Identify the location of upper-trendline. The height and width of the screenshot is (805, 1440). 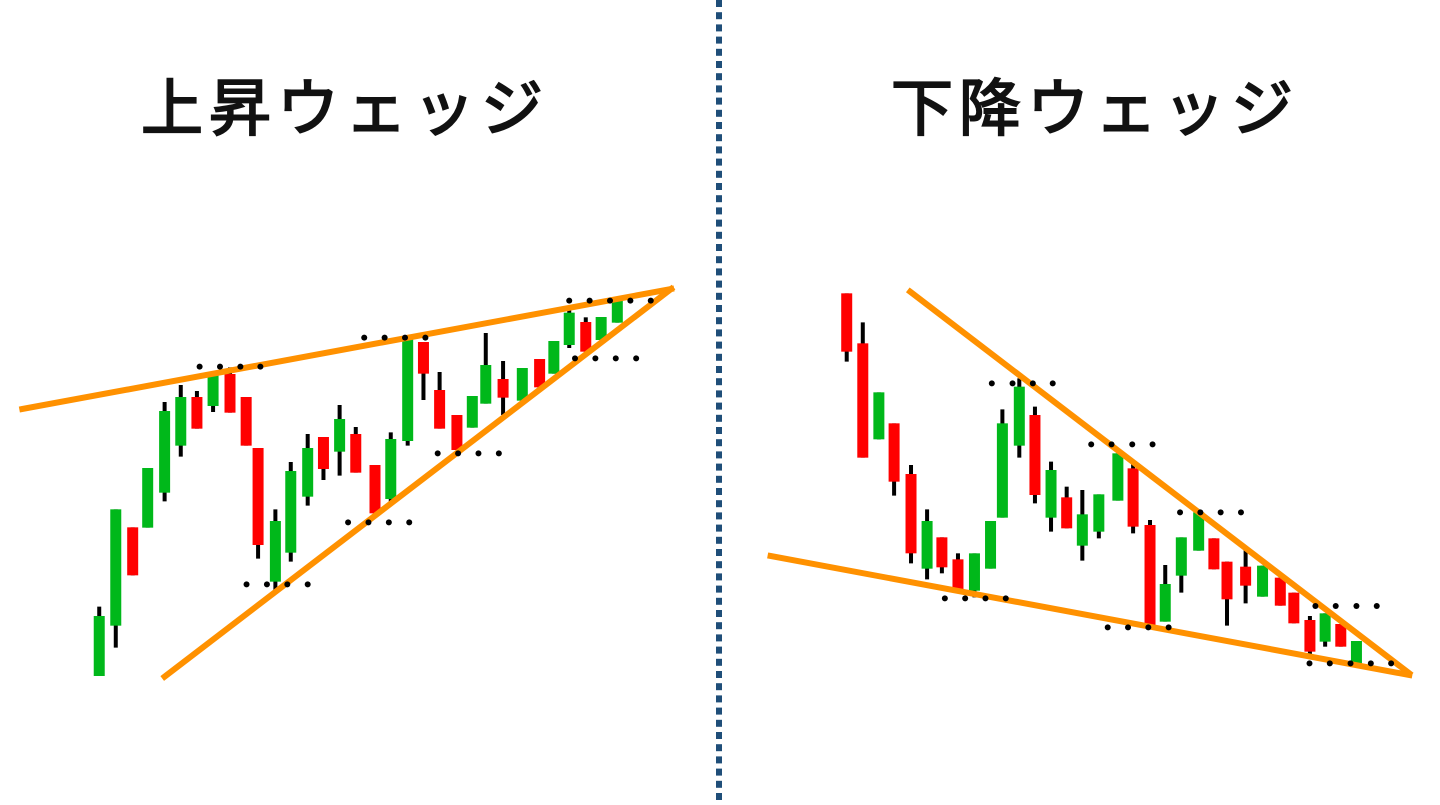
(346, 349).